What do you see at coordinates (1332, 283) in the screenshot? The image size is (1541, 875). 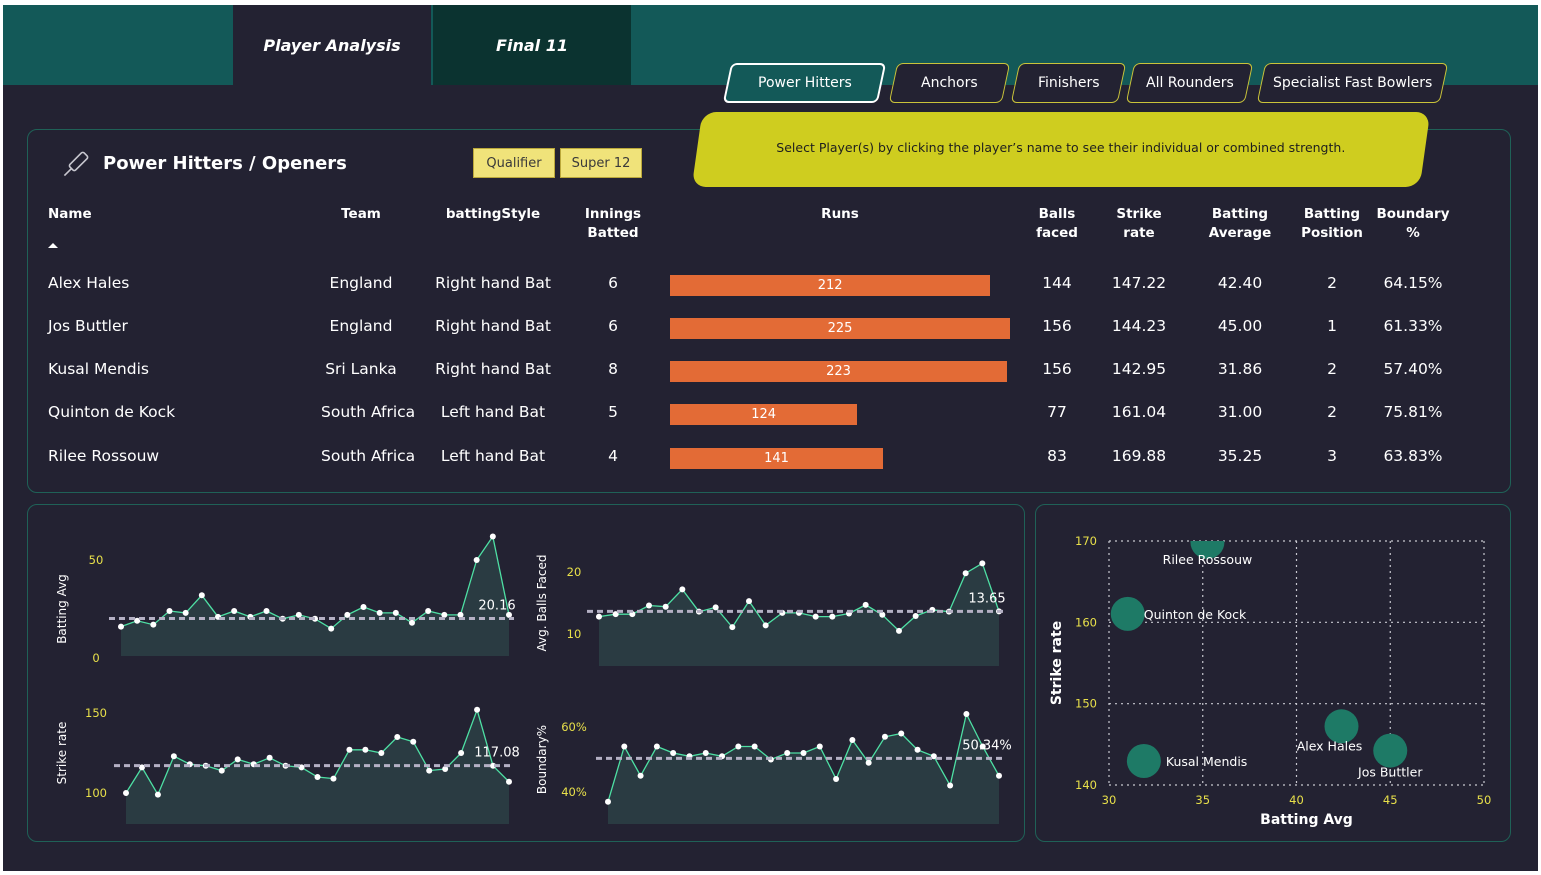 I see `pos-cell: 2` at bounding box center [1332, 283].